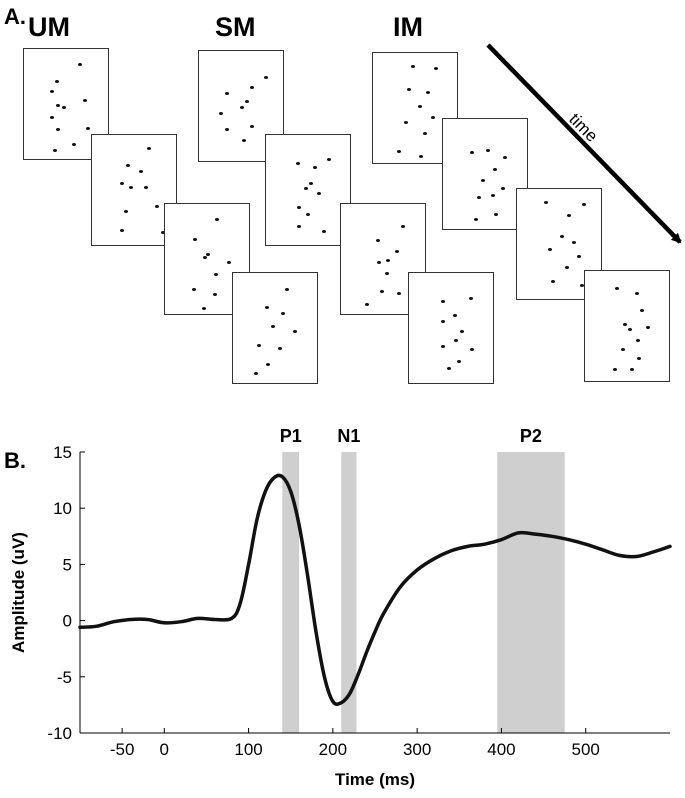 The image size is (685, 798). I want to click on panel-b-label: B., so click(15, 460).